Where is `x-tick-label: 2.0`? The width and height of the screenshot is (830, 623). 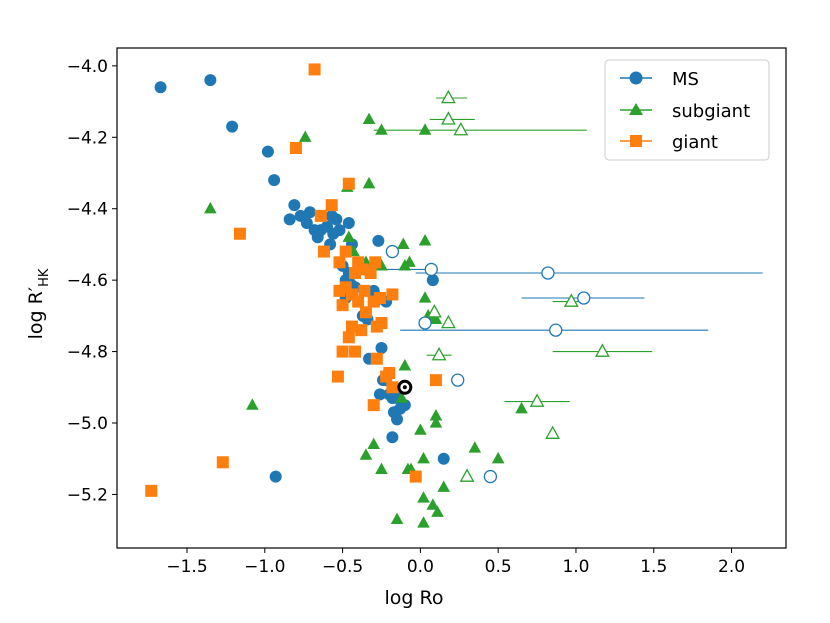
x-tick-label: 2.0 is located at coordinates (731, 567).